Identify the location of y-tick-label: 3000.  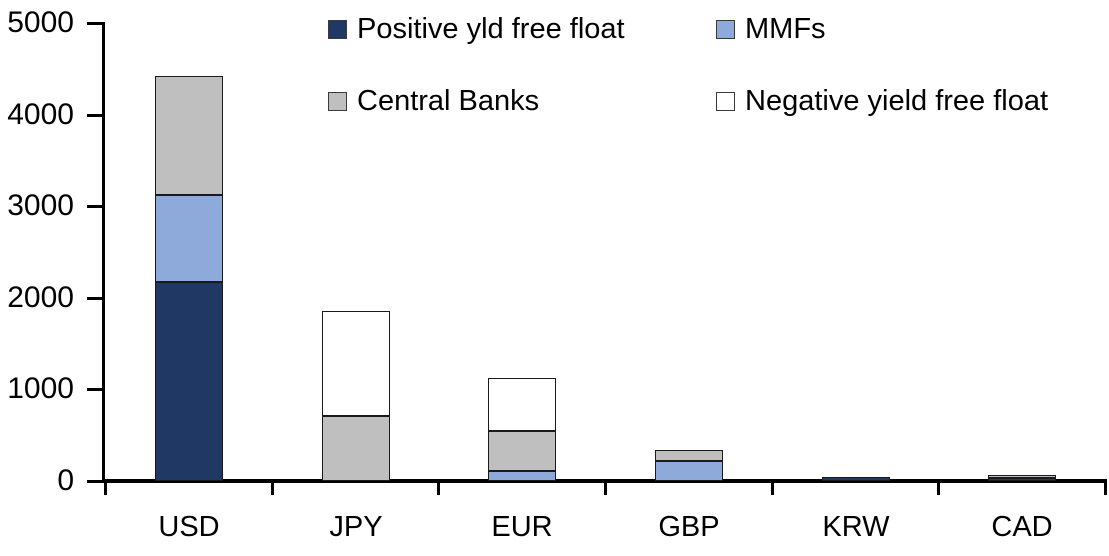
(40, 205).